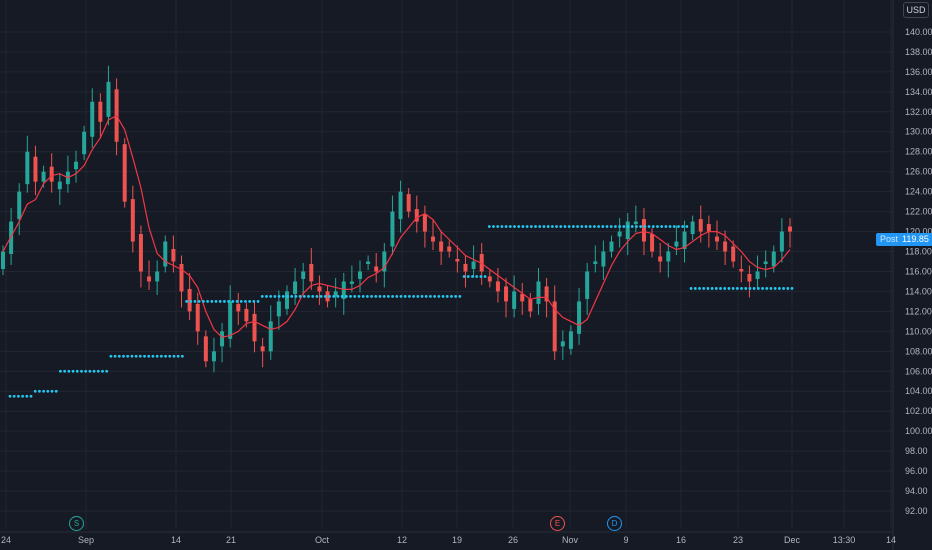 This screenshot has width=932, height=550. What do you see at coordinates (76, 523) in the screenshot?
I see `event-marker-s: S` at bounding box center [76, 523].